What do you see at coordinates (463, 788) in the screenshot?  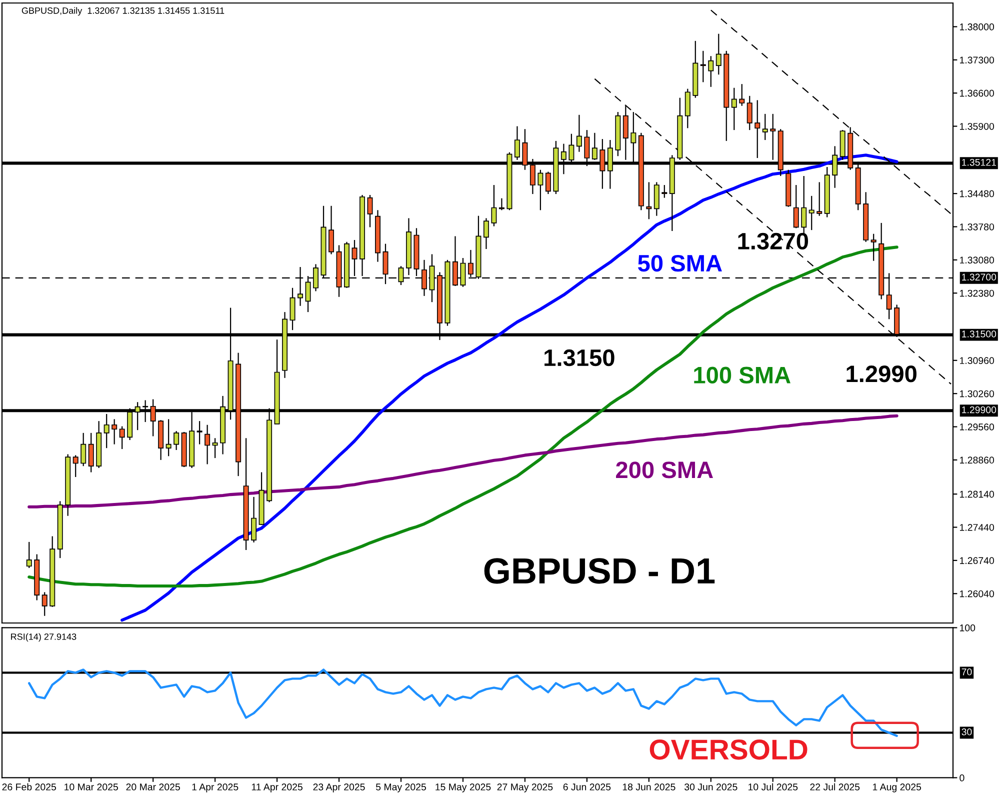 I see `x-tick-label: 15 May 2025` at bounding box center [463, 788].